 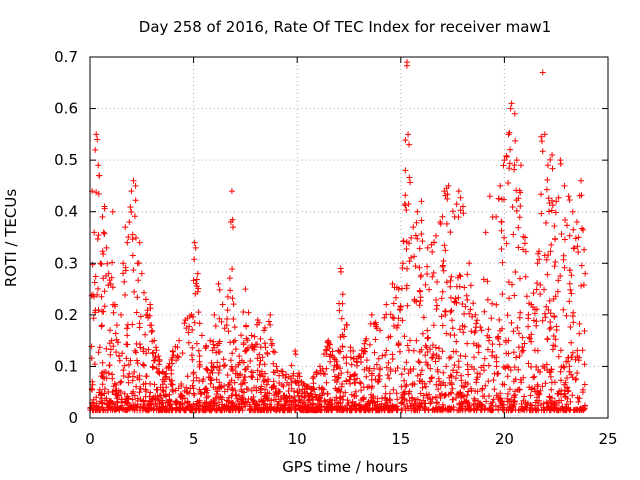 I want to click on x-tick-label: 25, so click(x=607, y=439).